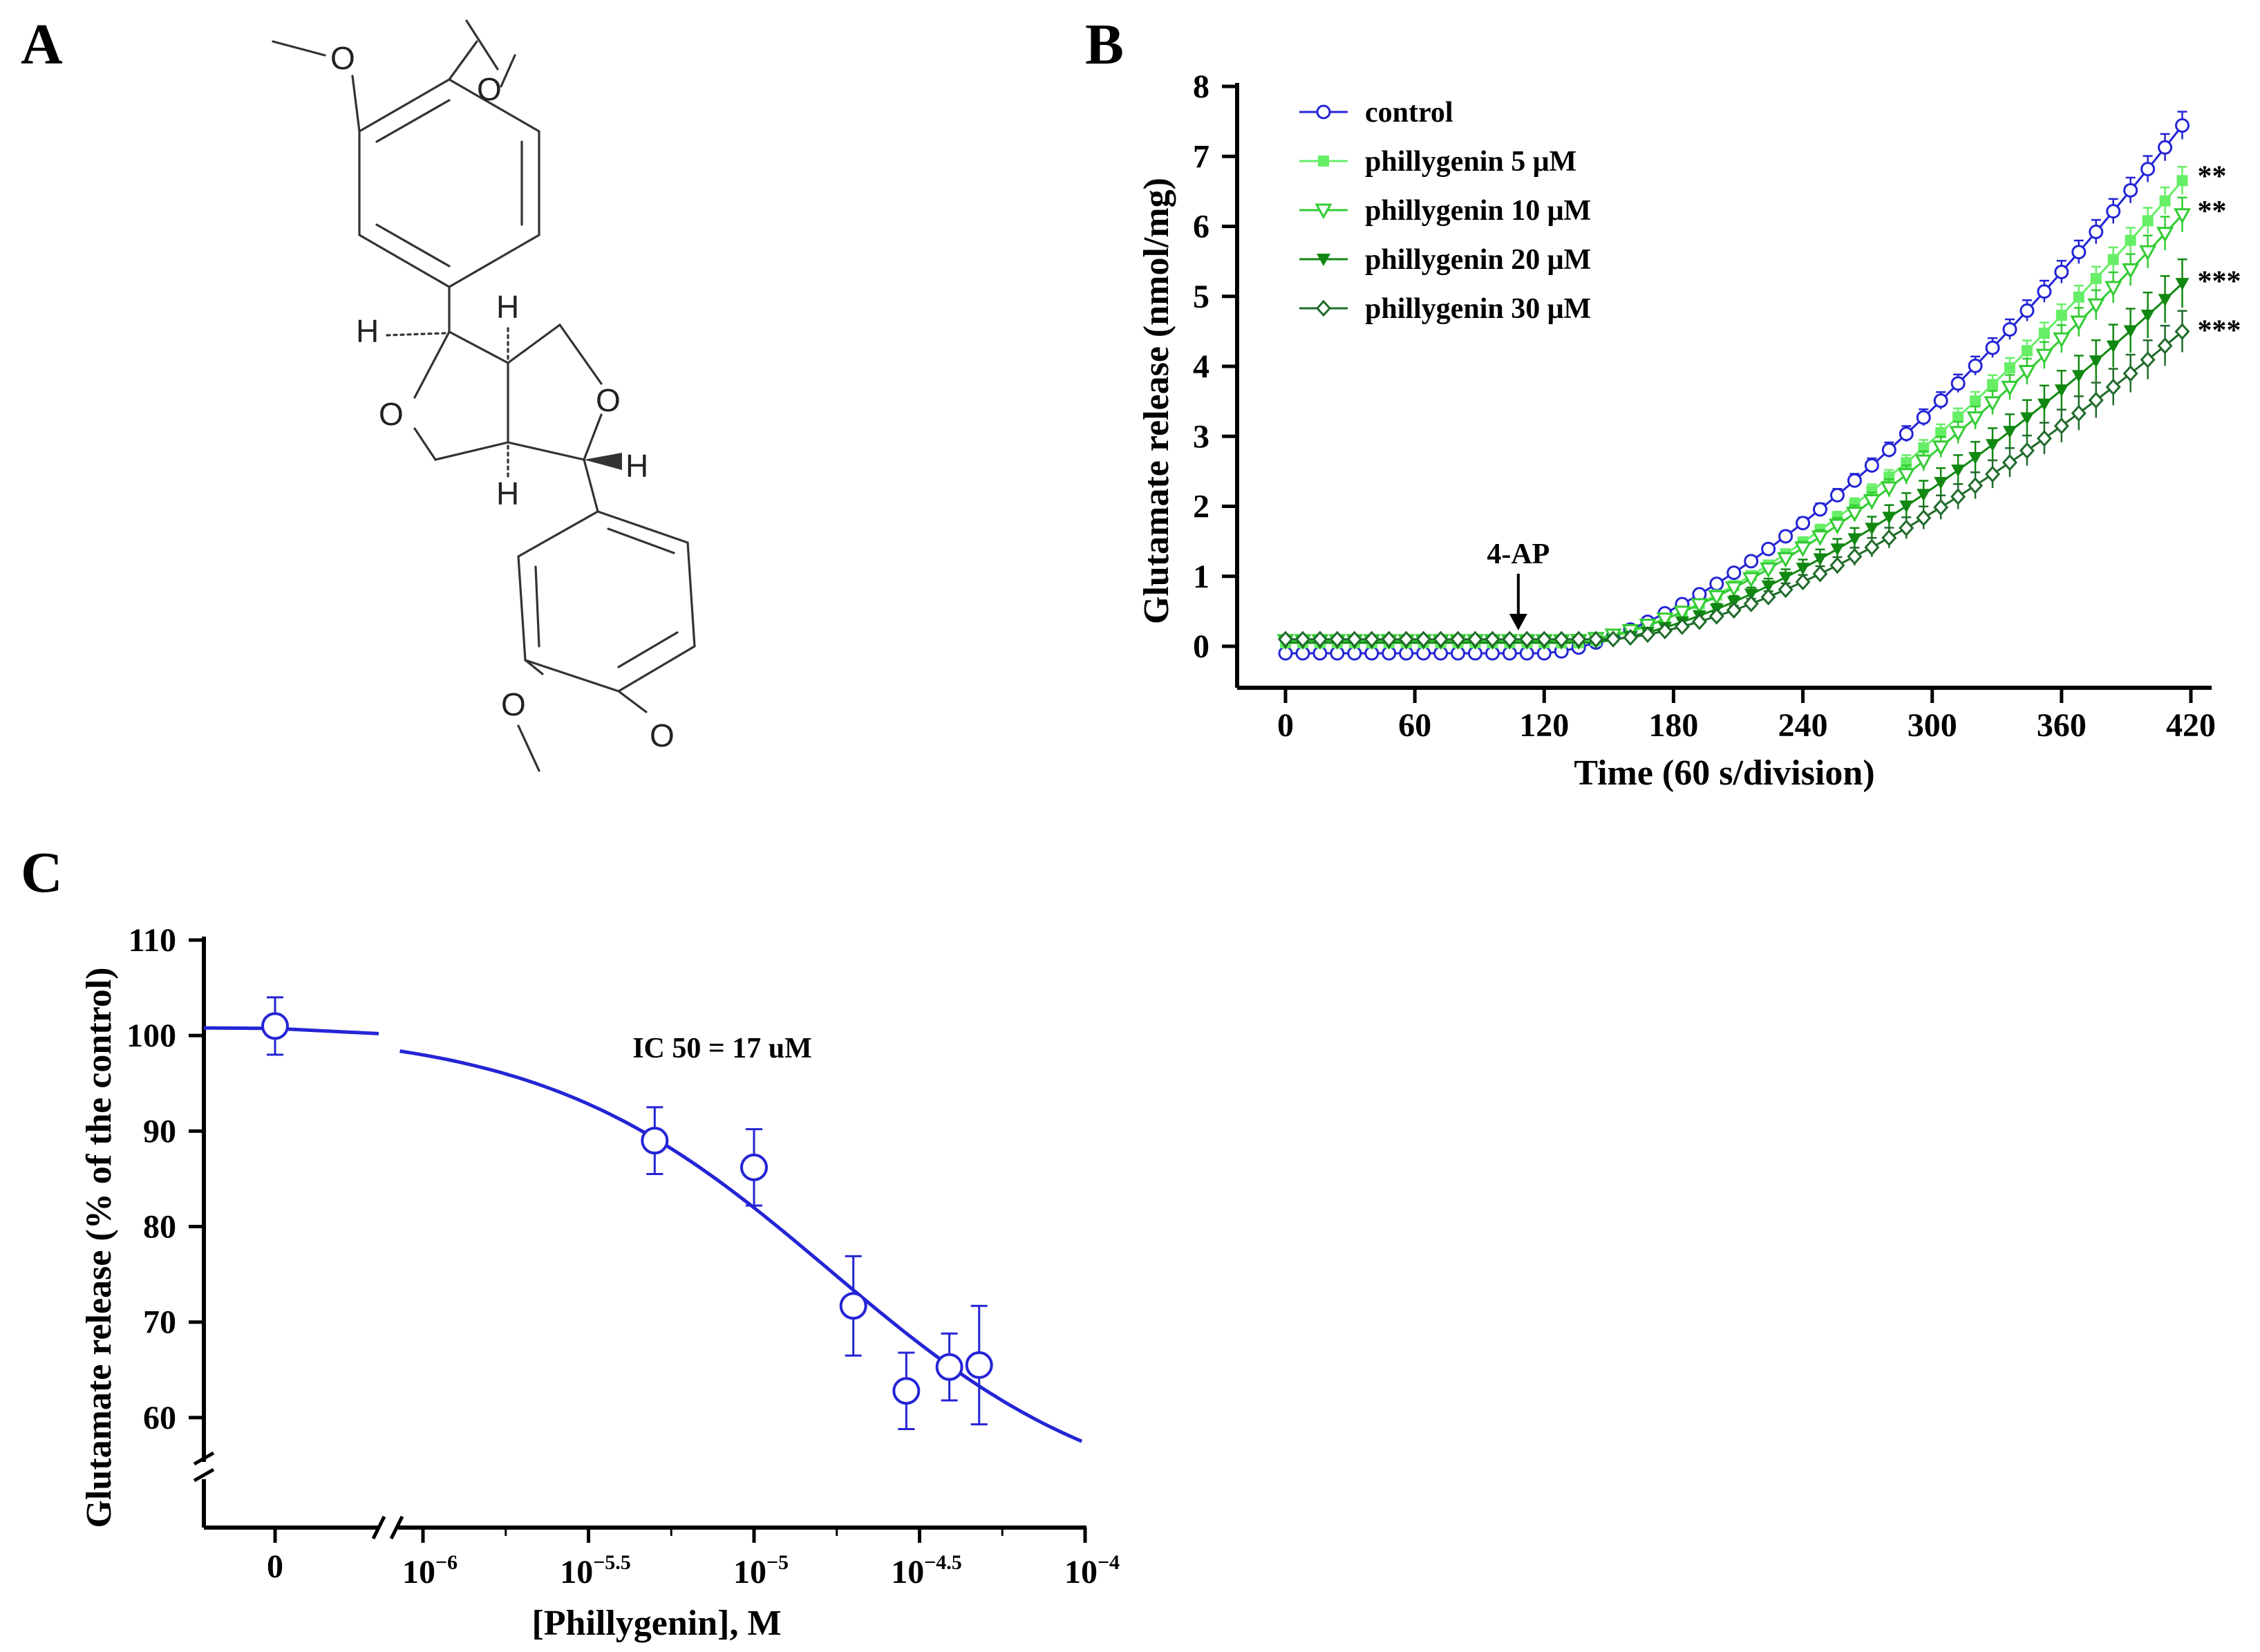 The height and width of the screenshot is (1652, 2260). What do you see at coordinates (1803, 725) in the screenshot?
I see `x-tick-label: 240` at bounding box center [1803, 725].